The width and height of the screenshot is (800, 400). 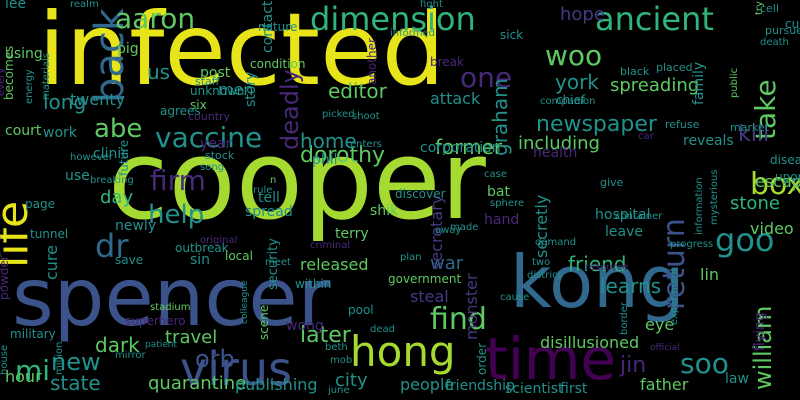 I want to click on cloud-word: home, so click(x=328, y=141).